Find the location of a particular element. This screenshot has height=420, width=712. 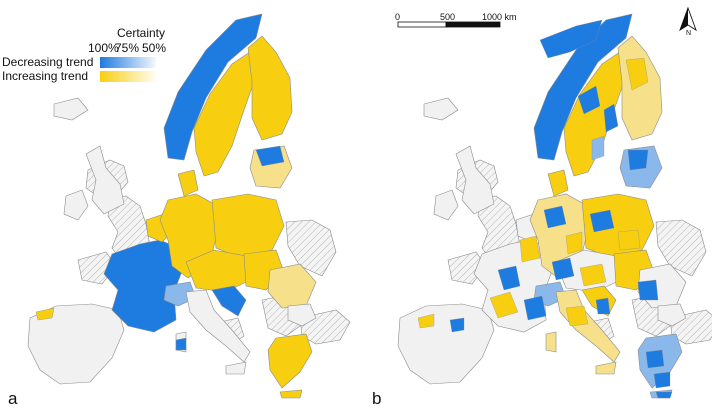

legend-increasing-label: Increasing trend is located at coordinates (45, 76).